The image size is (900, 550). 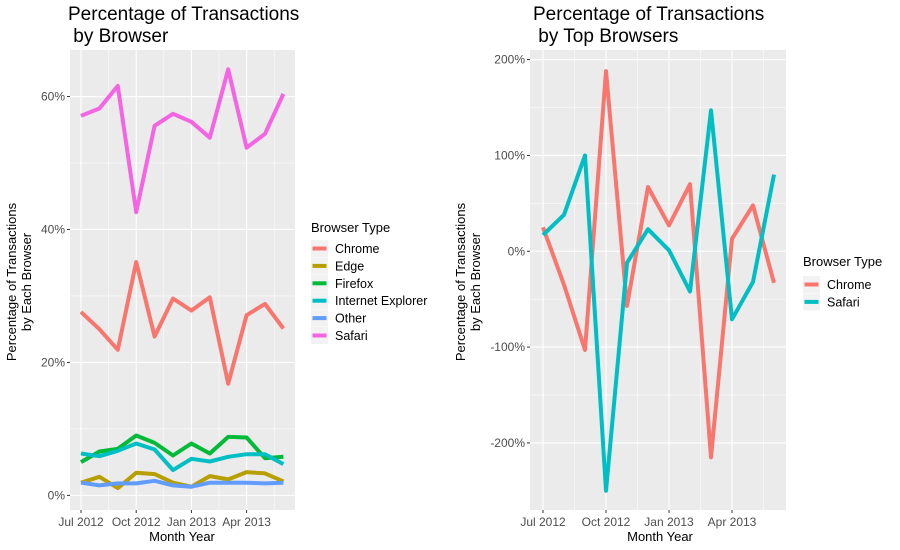 What do you see at coordinates (55, 296) in the screenshot?
I see `y-axis: 0% 20% 40% 60%` at bounding box center [55, 296].